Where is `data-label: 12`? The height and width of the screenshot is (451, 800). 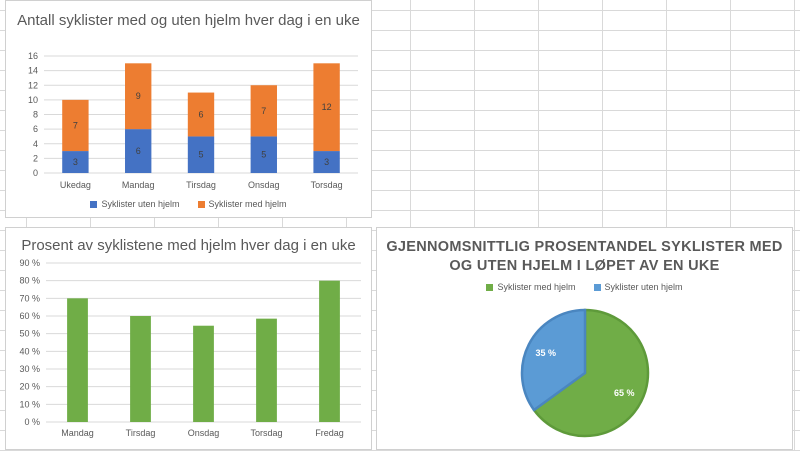 data-label: 12 is located at coordinates (327, 107).